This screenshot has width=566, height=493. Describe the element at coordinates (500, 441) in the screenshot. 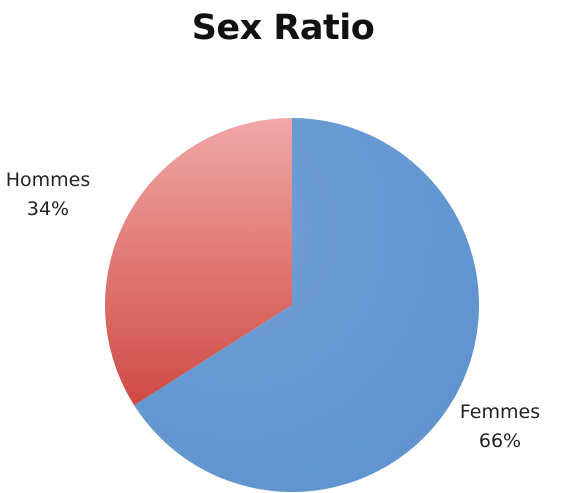

I see `slice-value-femmes: 66%` at that location.